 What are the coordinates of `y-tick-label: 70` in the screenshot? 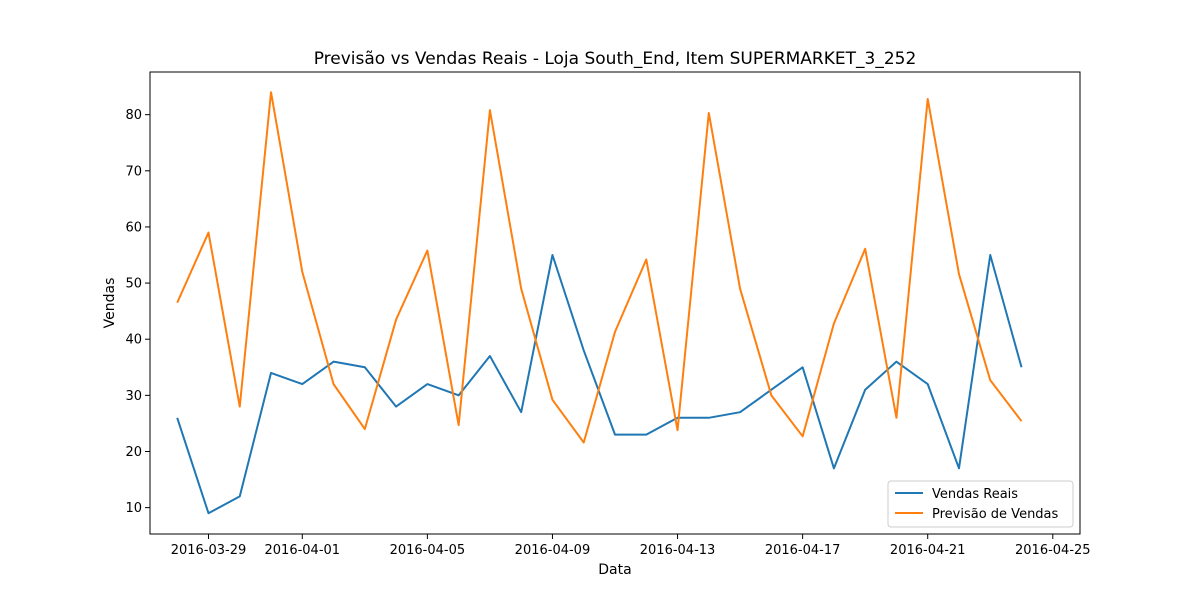 It's located at (133, 171).